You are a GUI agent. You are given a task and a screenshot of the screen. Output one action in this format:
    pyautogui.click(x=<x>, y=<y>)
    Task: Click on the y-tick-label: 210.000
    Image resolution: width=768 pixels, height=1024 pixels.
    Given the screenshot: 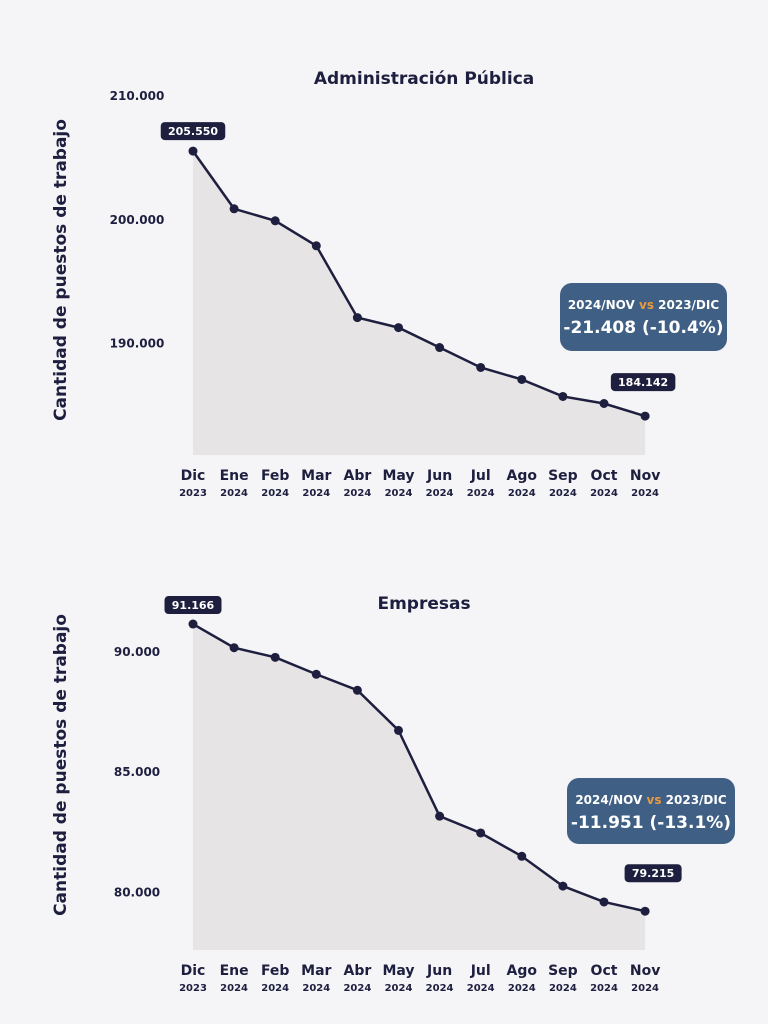 What is the action you would take?
    pyautogui.click(x=137, y=96)
    